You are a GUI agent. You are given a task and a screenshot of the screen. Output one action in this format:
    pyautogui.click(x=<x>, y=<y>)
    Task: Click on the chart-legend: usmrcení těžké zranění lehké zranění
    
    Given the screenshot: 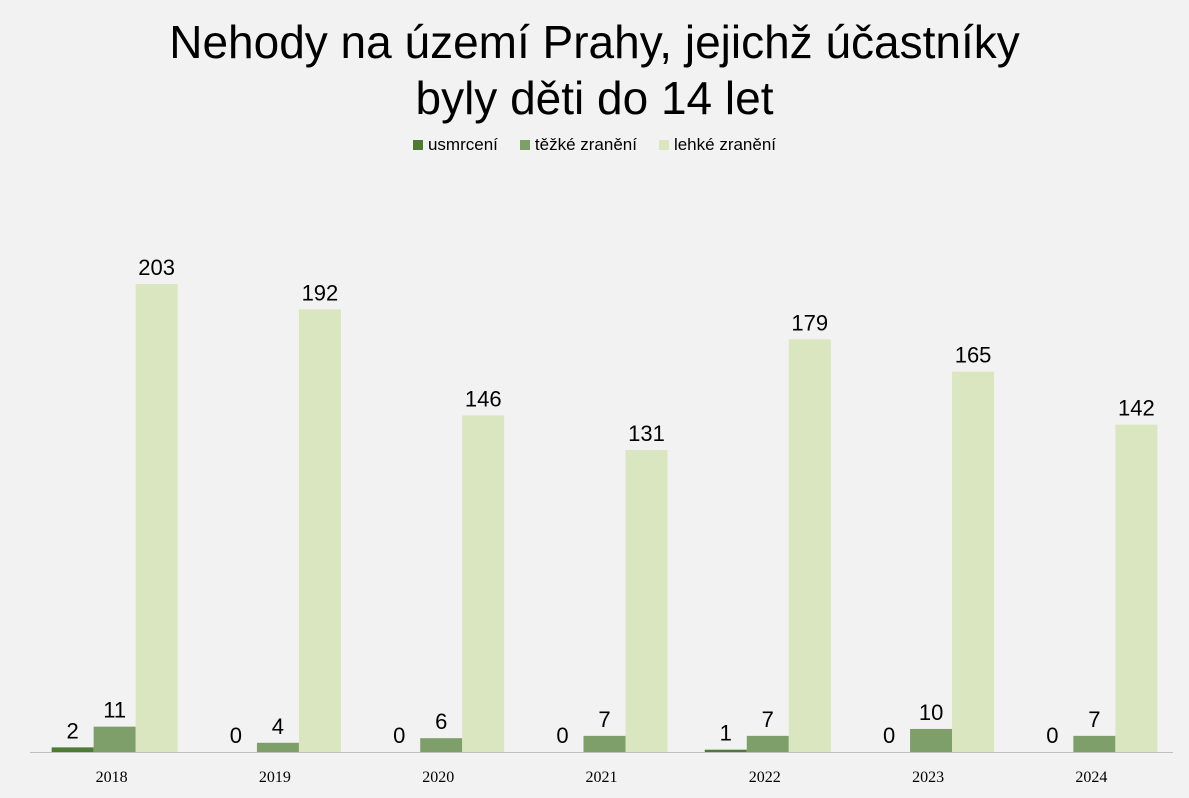 What is the action you would take?
    pyautogui.click(x=594, y=145)
    